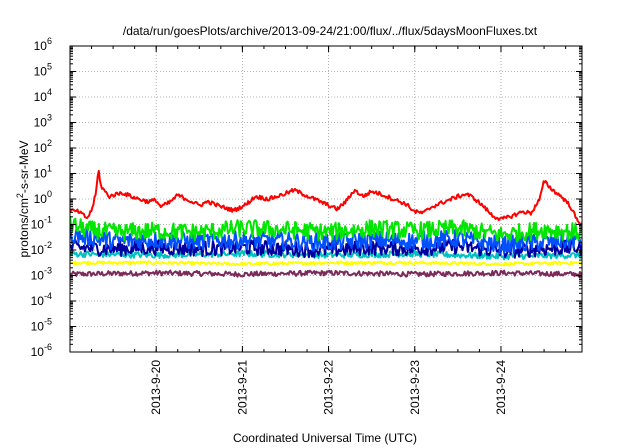 This screenshot has width=640, height=448. What do you see at coordinates (41, 350) in the screenshot?
I see `y-tick-label: 10⁻⁶` at bounding box center [41, 350].